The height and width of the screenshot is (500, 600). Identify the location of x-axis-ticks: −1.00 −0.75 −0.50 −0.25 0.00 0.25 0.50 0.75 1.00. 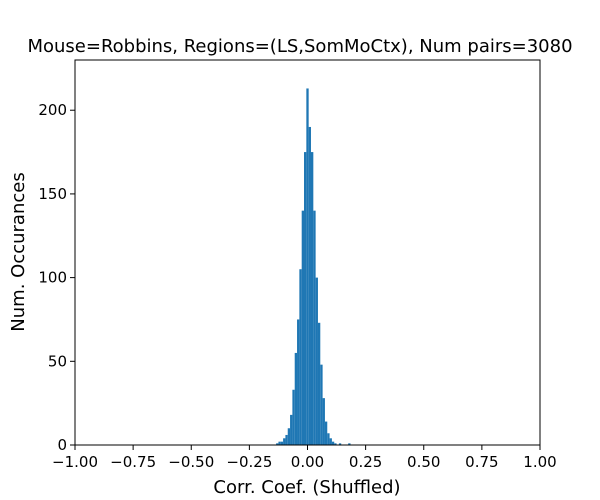
(304, 458).